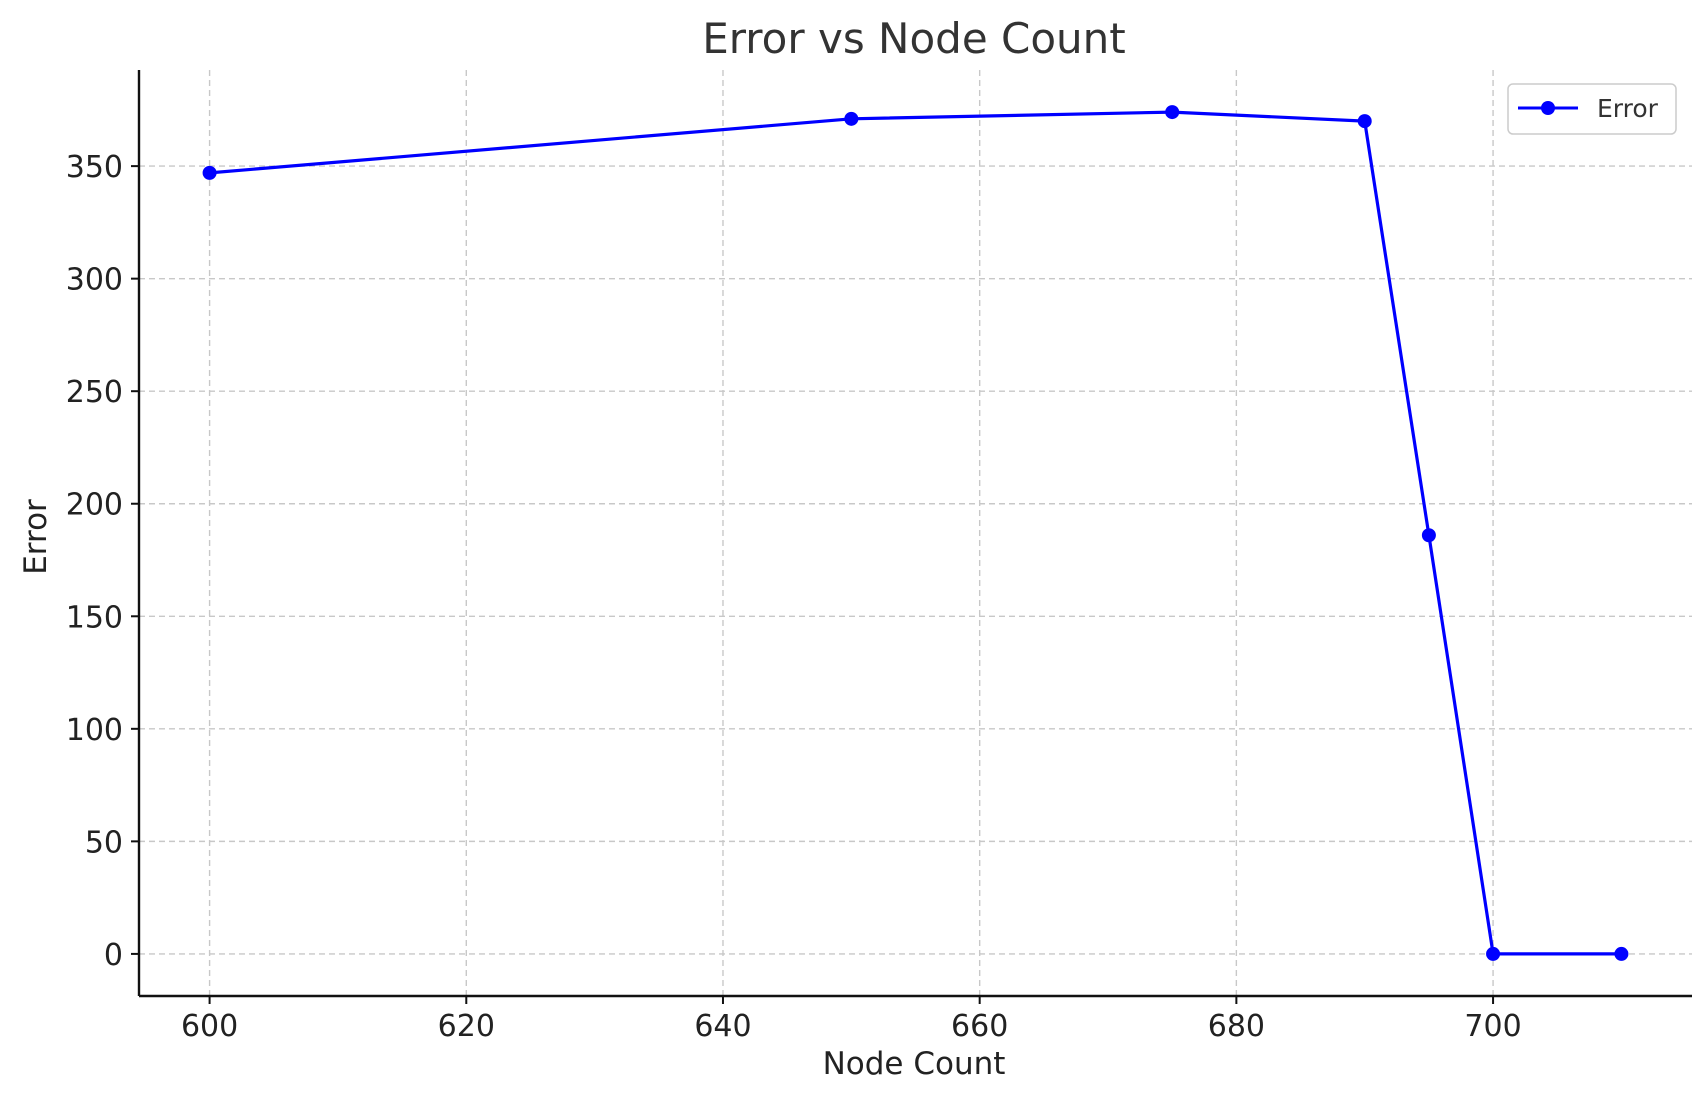  I want to click on x-tick-label: 680, so click(1236, 1026).